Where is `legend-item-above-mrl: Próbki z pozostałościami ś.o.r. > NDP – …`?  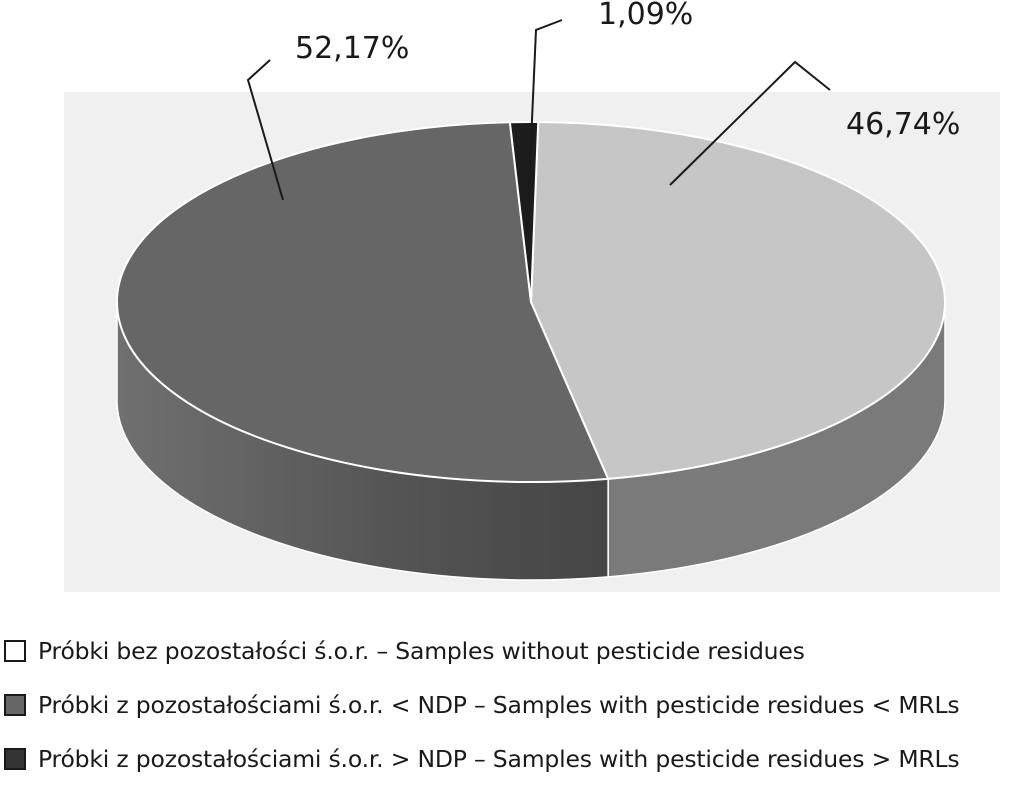 legend-item-above-mrl: Próbki z pozostałościami ś.o.r. > NDP – … is located at coordinates (482, 759).